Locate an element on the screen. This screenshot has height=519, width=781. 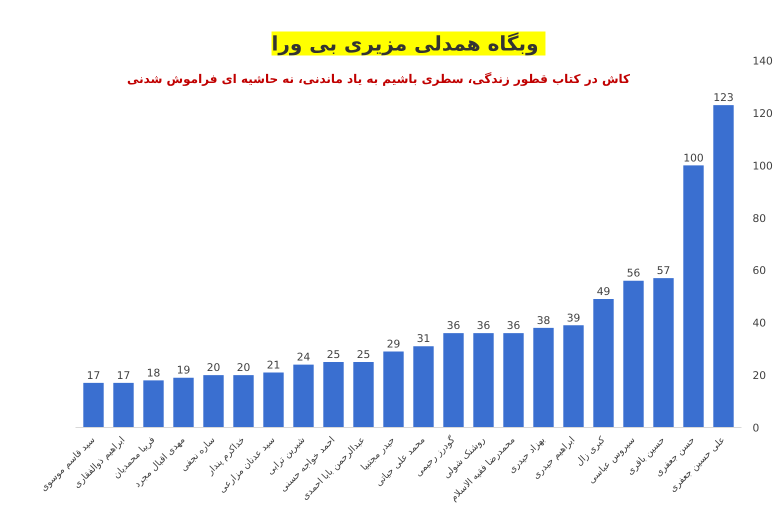
data-label: 18 is located at coordinates (153, 373).